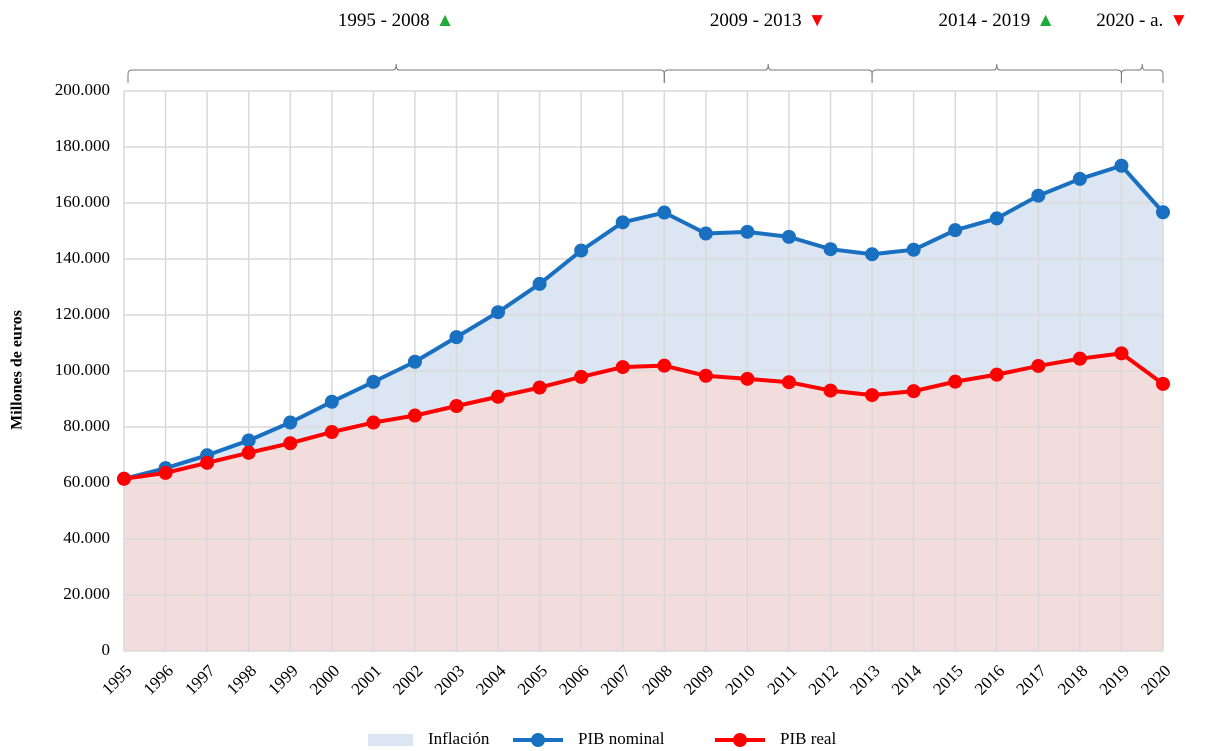  Describe the element at coordinates (86, 481) in the screenshot. I see `y-tick-label: 60.000` at that location.